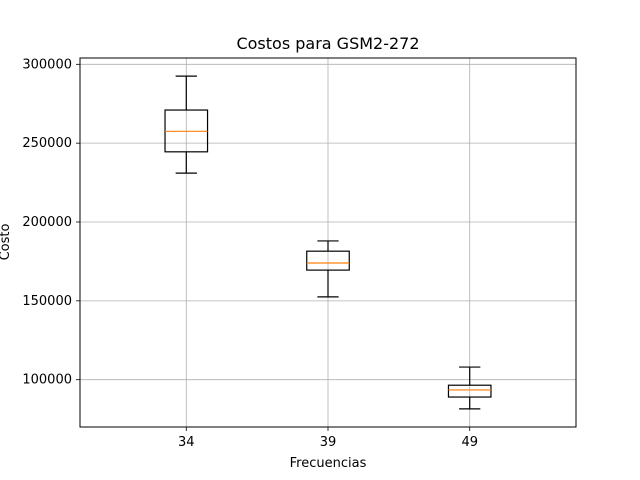  What do you see at coordinates (328, 463) in the screenshot?
I see `x-axis-label: Frecuencias` at bounding box center [328, 463].